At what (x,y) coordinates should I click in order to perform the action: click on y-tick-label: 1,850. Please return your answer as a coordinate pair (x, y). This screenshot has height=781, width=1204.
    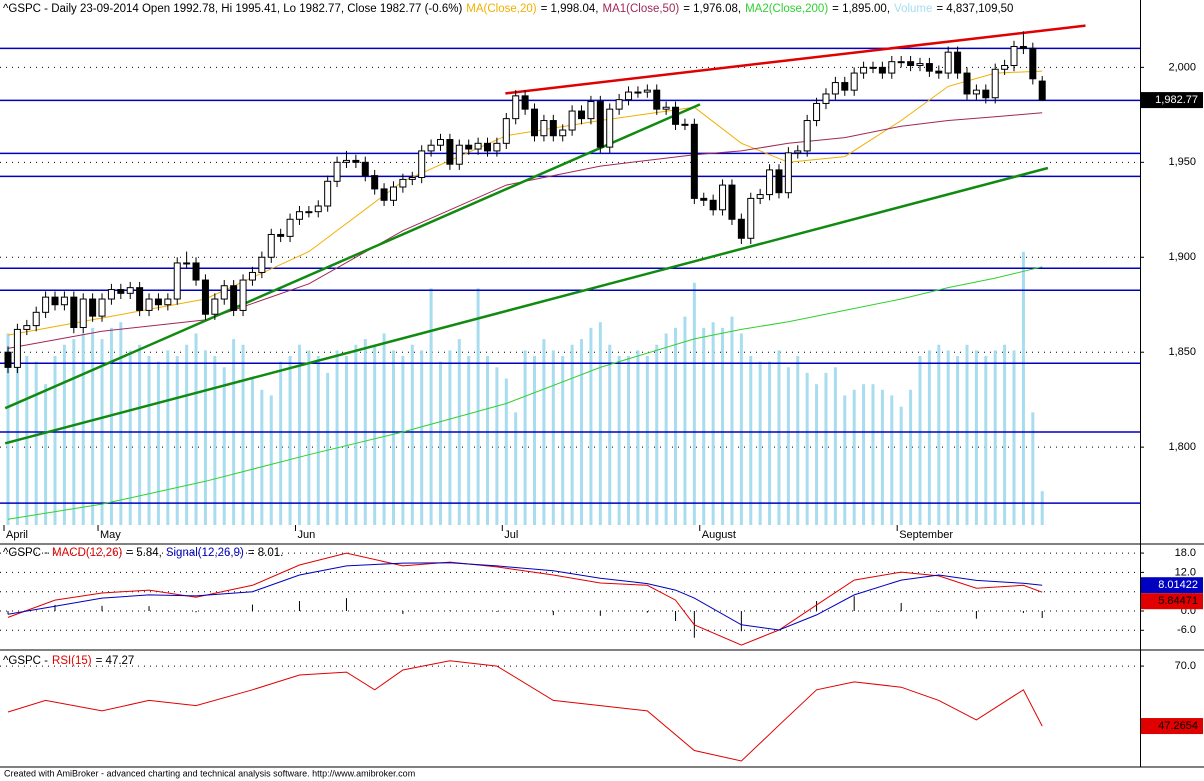
    Looking at the image, I should click on (1182, 352).